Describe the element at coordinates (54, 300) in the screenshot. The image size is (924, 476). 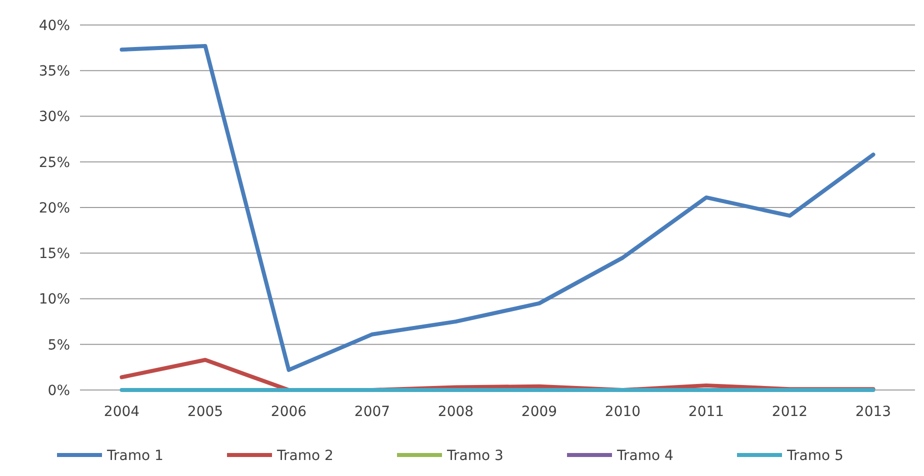
I see `y-tick-label: 10%` at that location.